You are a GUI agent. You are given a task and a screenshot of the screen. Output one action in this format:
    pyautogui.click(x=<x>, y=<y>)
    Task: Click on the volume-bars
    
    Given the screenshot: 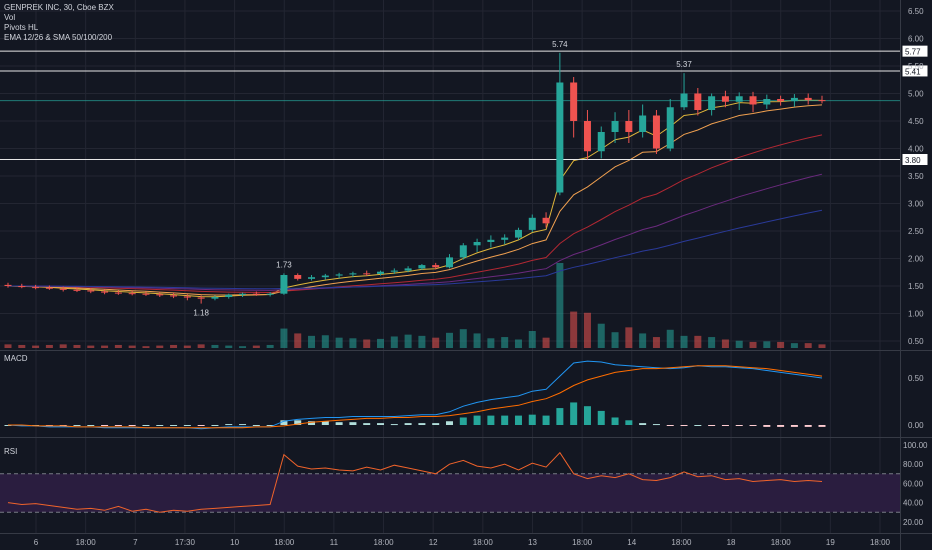 What is the action you would take?
    pyautogui.click(x=415, y=305)
    